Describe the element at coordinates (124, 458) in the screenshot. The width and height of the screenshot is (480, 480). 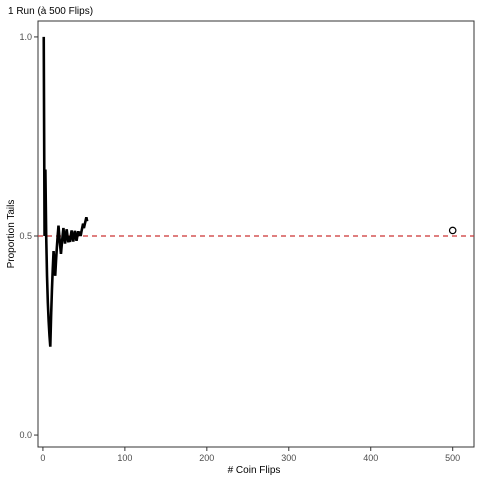
I see `x-tick-label: 100` at that location.